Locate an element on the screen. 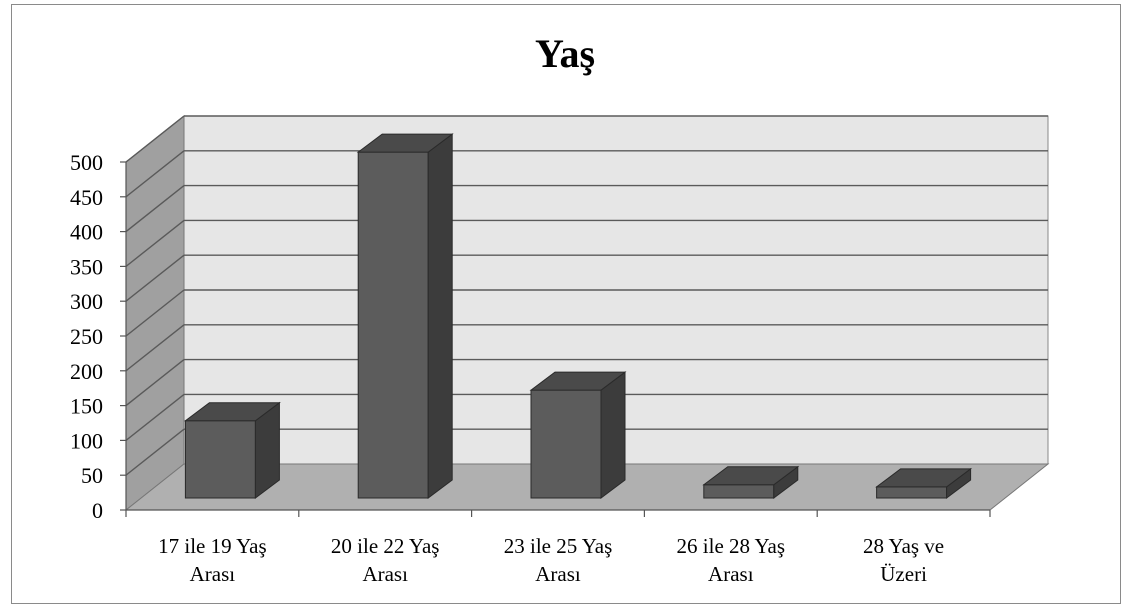  y-tick-label: 50 is located at coordinates (92, 475).